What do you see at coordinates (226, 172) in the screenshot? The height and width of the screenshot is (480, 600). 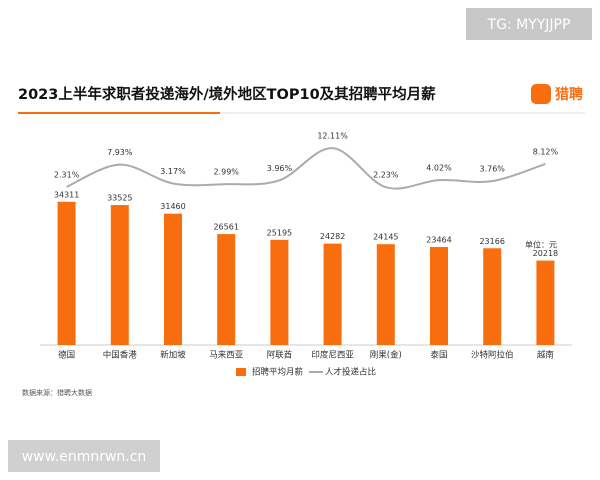 I see `line-value-label: 2.99%` at bounding box center [226, 172].